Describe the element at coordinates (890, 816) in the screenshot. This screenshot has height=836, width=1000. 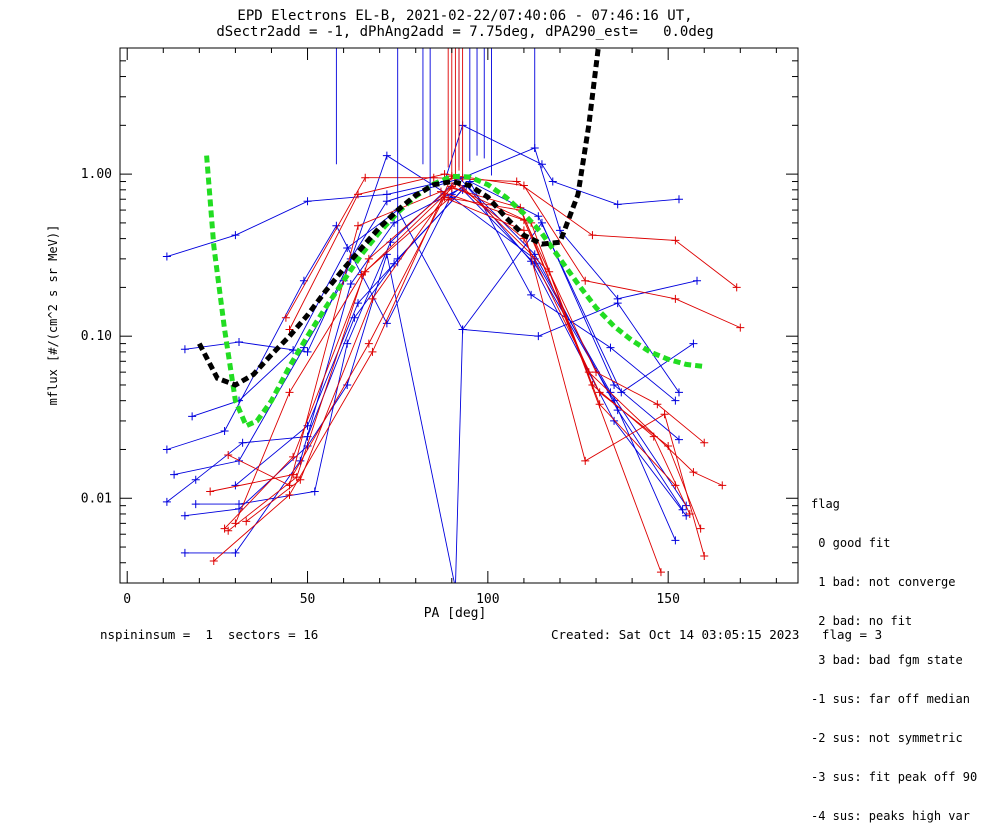
I see `legend-entry: -4 sus: peaks high var` at that location.